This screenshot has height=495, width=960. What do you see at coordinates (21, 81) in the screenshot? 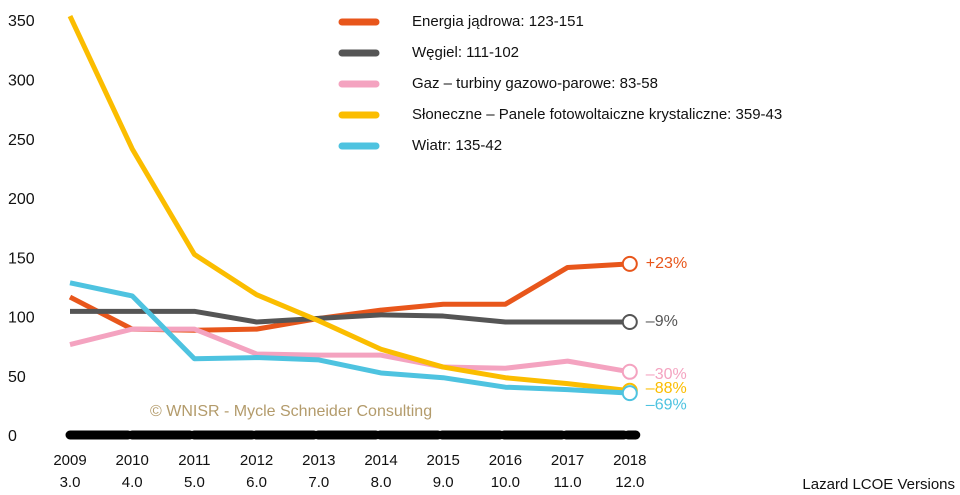
I see `y-tick-label: 300` at bounding box center [21, 81].